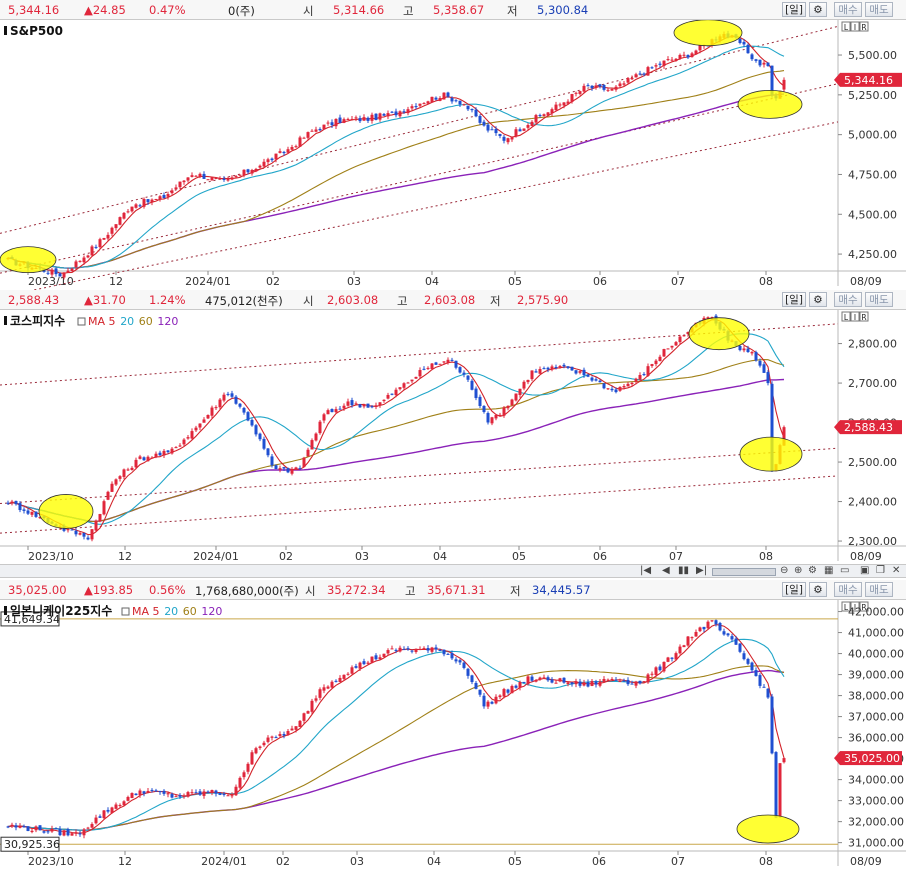  Describe the element at coordinates (784, 570) in the screenshot. I see `zoom-out-icon: ⊖` at that location.